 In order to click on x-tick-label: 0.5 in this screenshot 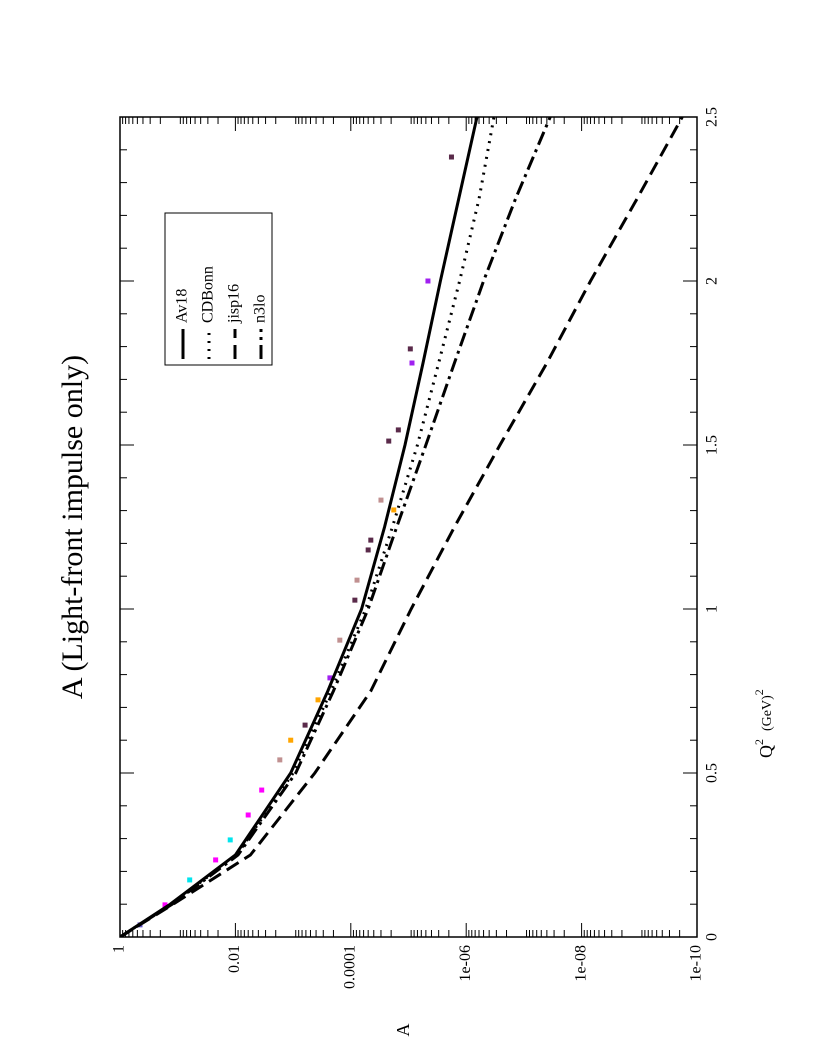, I will do `click(712, 773)`.